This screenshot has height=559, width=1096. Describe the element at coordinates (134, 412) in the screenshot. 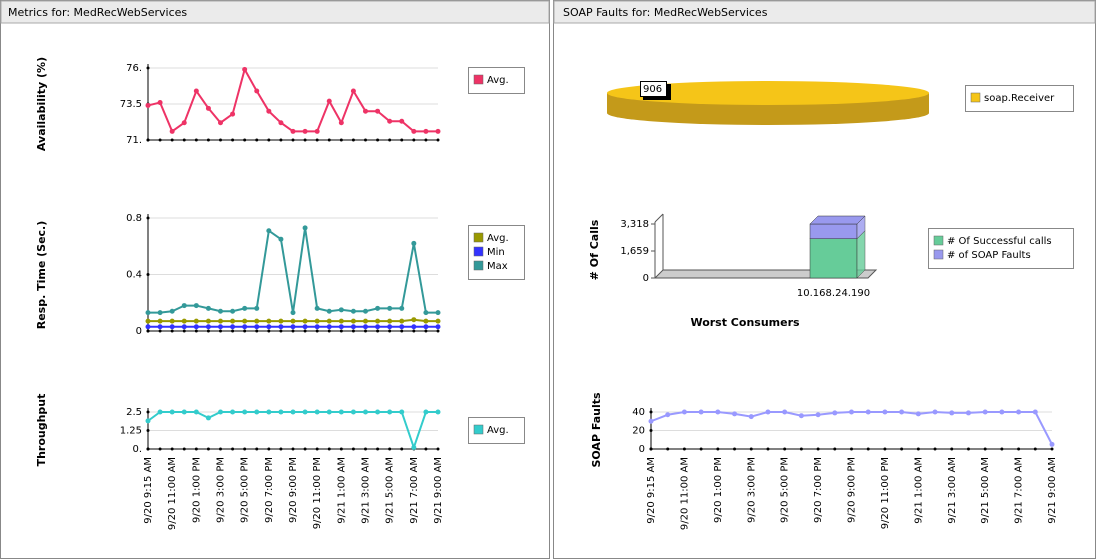

I see `y-tick-label: 2.5` at that location.